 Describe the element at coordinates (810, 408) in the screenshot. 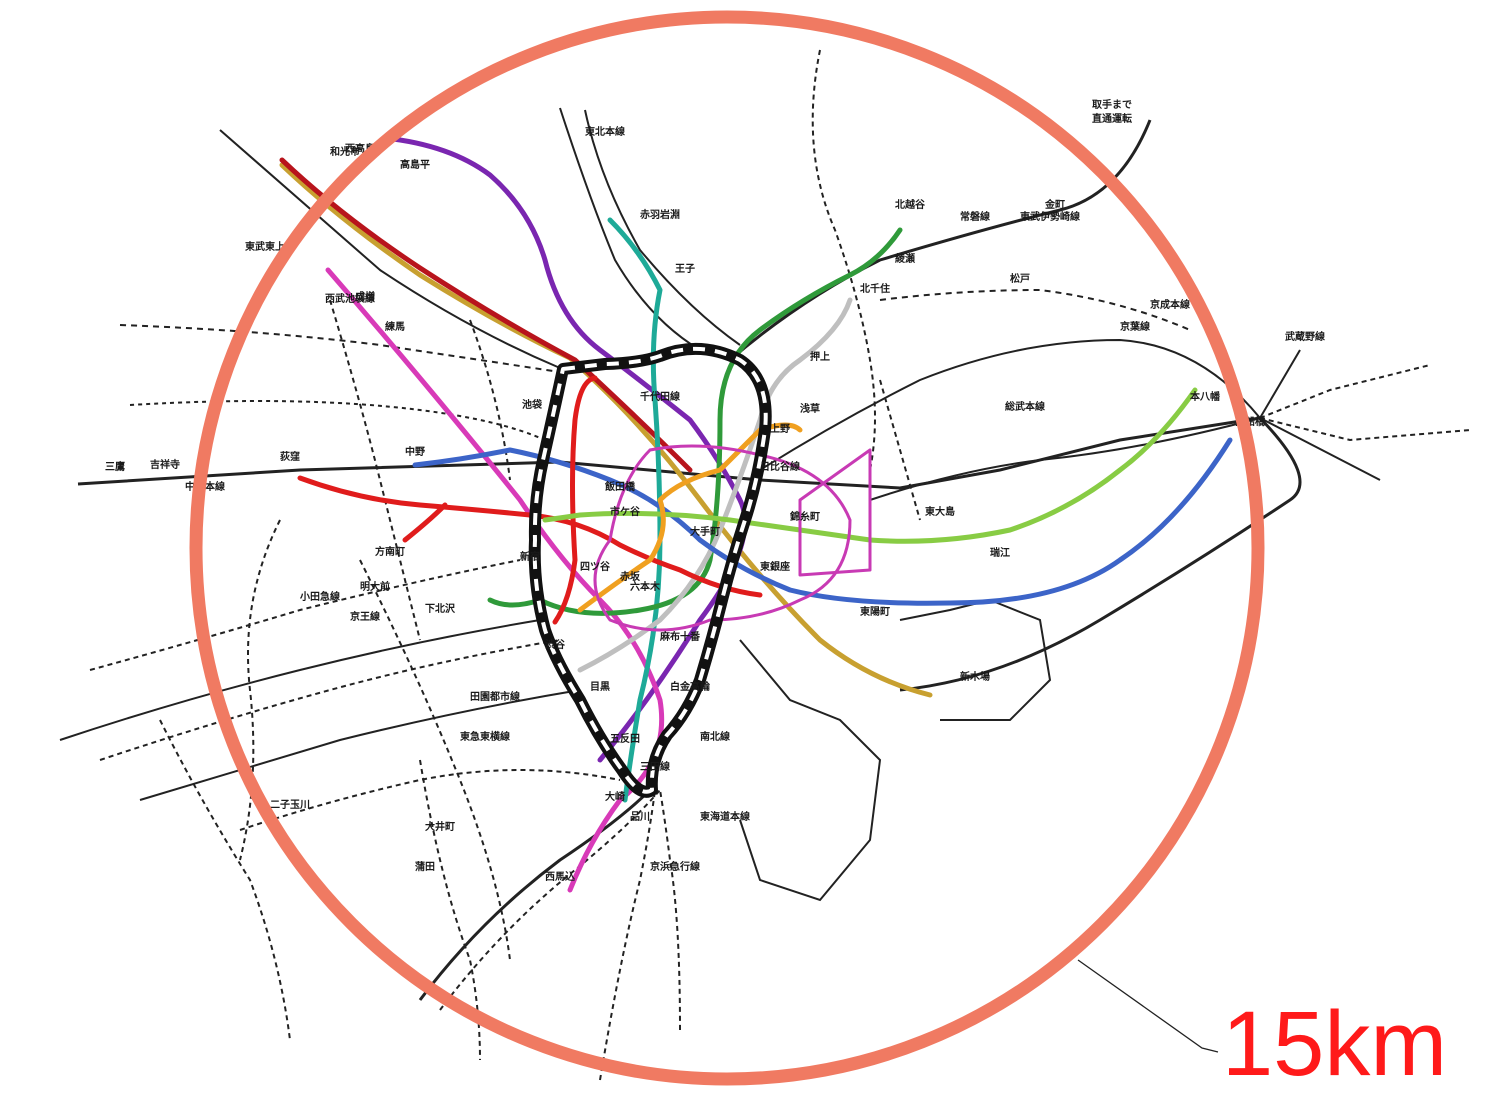

I see `station-label: 浅草` at that location.